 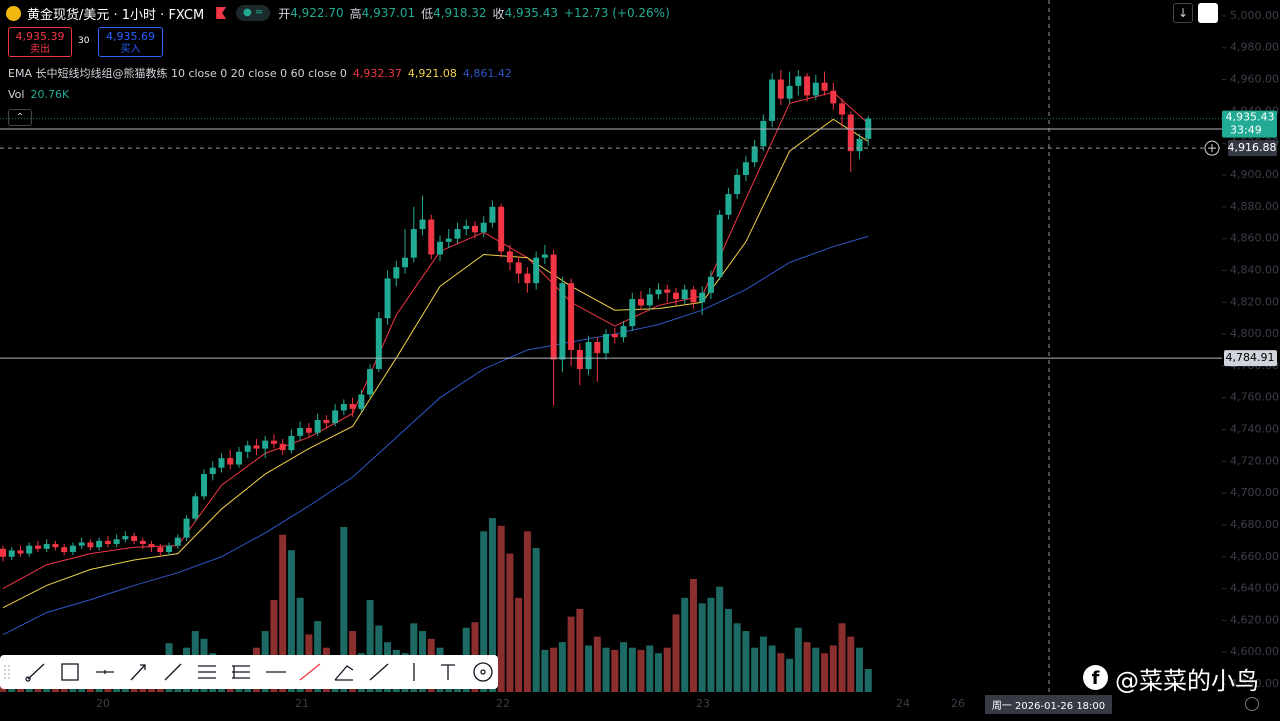 What do you see at coordinates (103, 703) in the screenshot?
I see `x-tick-label: 20` at bounding box center [103, 703].